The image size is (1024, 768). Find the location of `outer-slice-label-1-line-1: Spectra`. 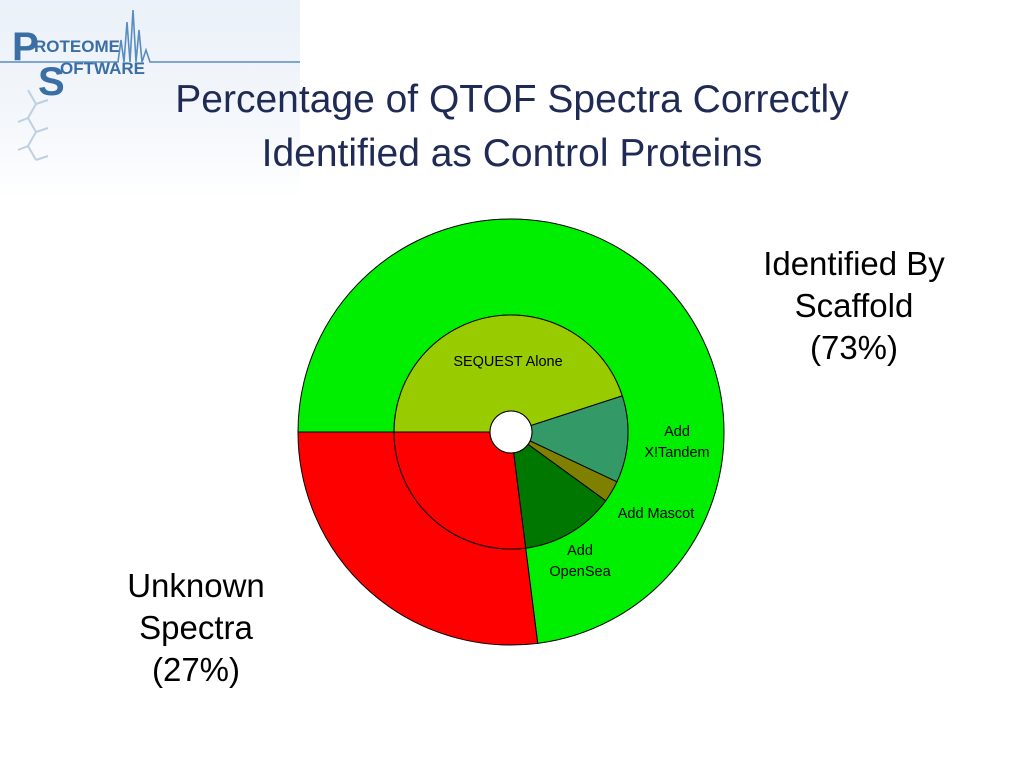

outer-slice-label-1-line-1: Spectra is located at coordinates (196, 627).